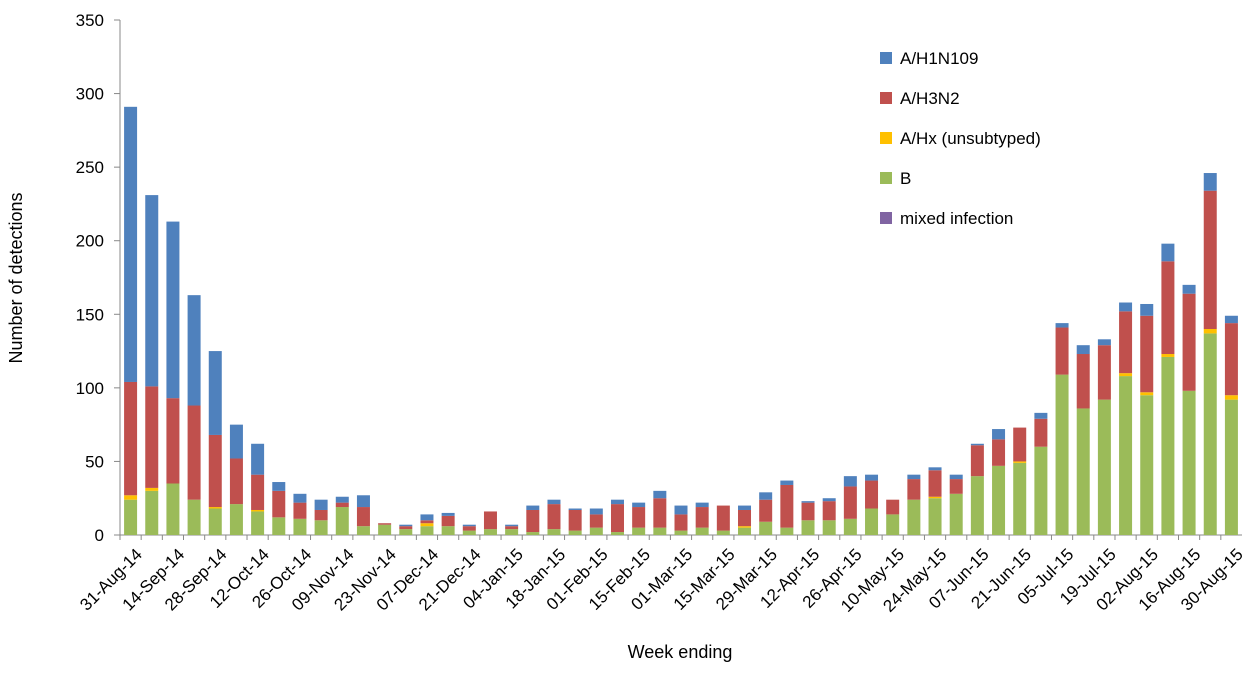 This screenshot has width=1248, height=674. What do you see at coordinates (956, 218) in the screenshot?
I see `legend-label: mixed infection` at bounding box center [956, 218].